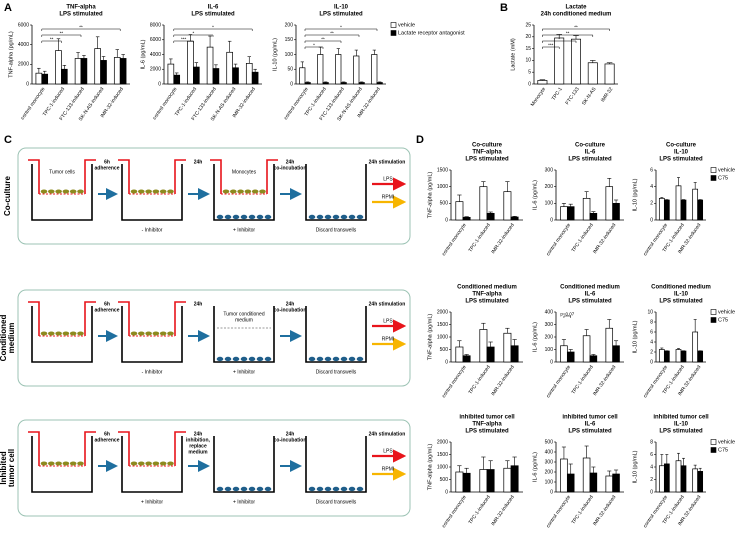 The height and width of the screenshot is (552, 738). What do you see at coordinates (155, 40) in the screenshot?
I see `y-tick-label: 6000` at bounding box center [155, 40].